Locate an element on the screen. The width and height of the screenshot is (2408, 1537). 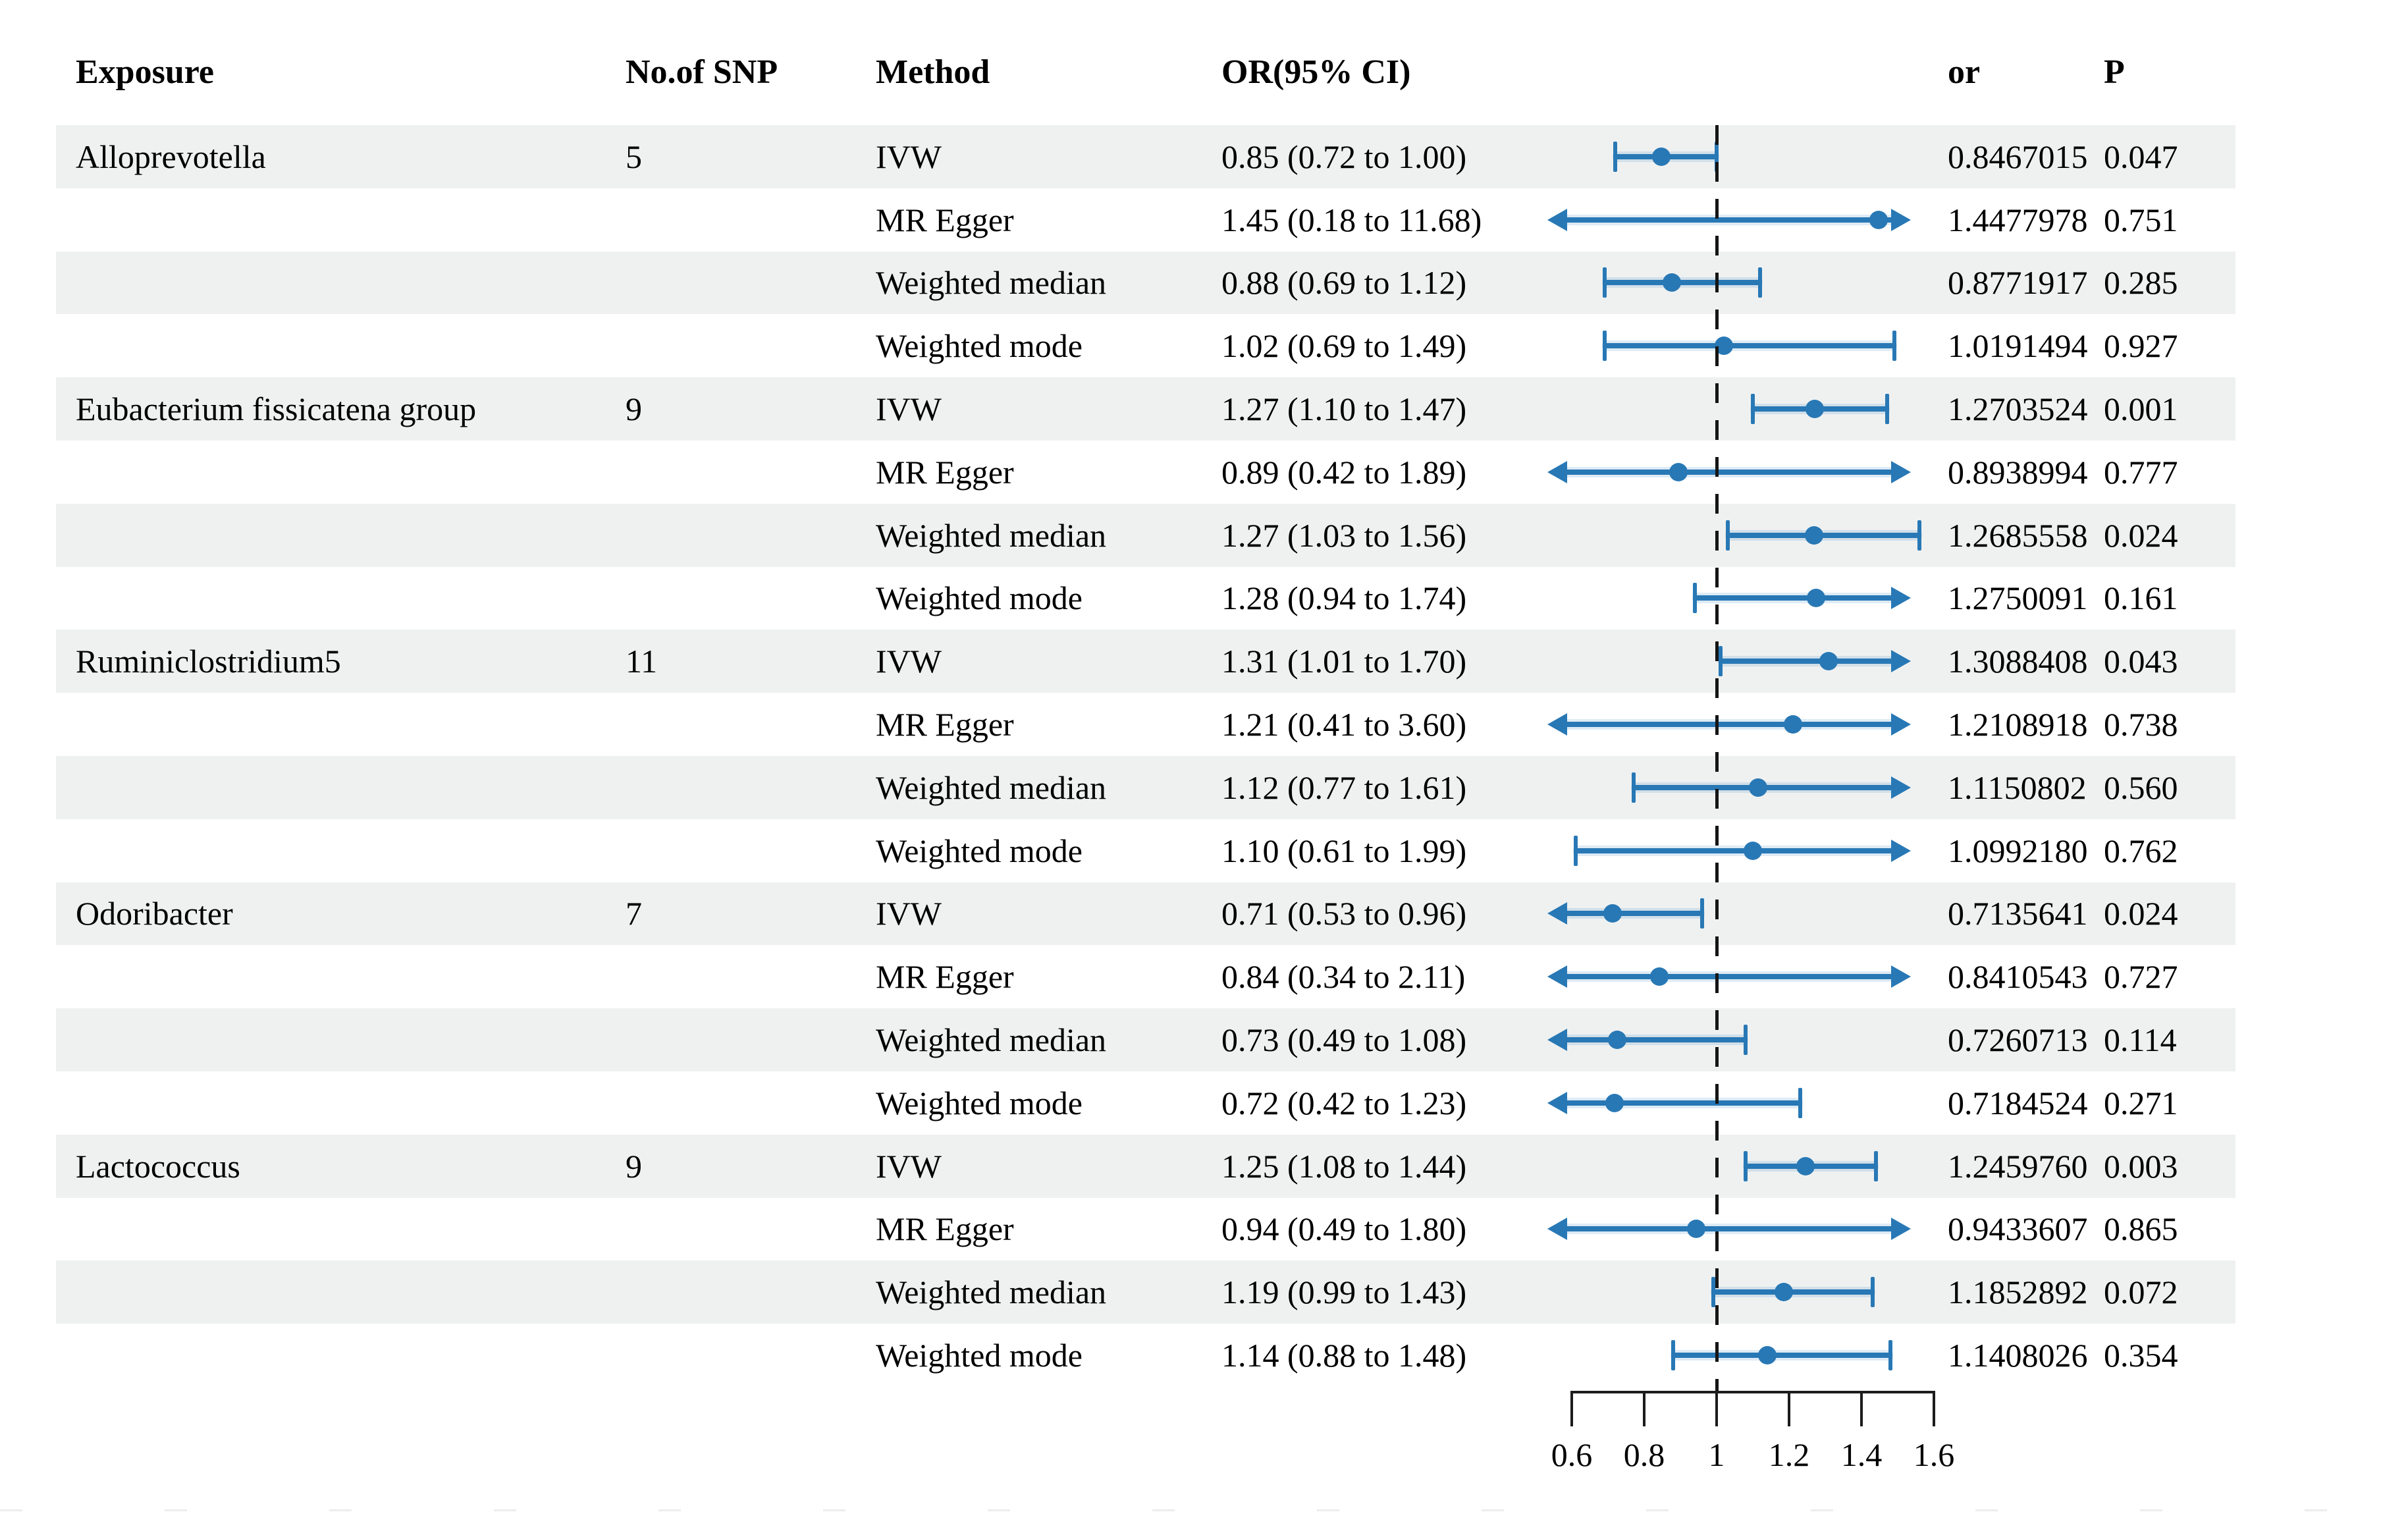
or-exact-value: 1.1408026 is located at coordinates (2018, 1355).